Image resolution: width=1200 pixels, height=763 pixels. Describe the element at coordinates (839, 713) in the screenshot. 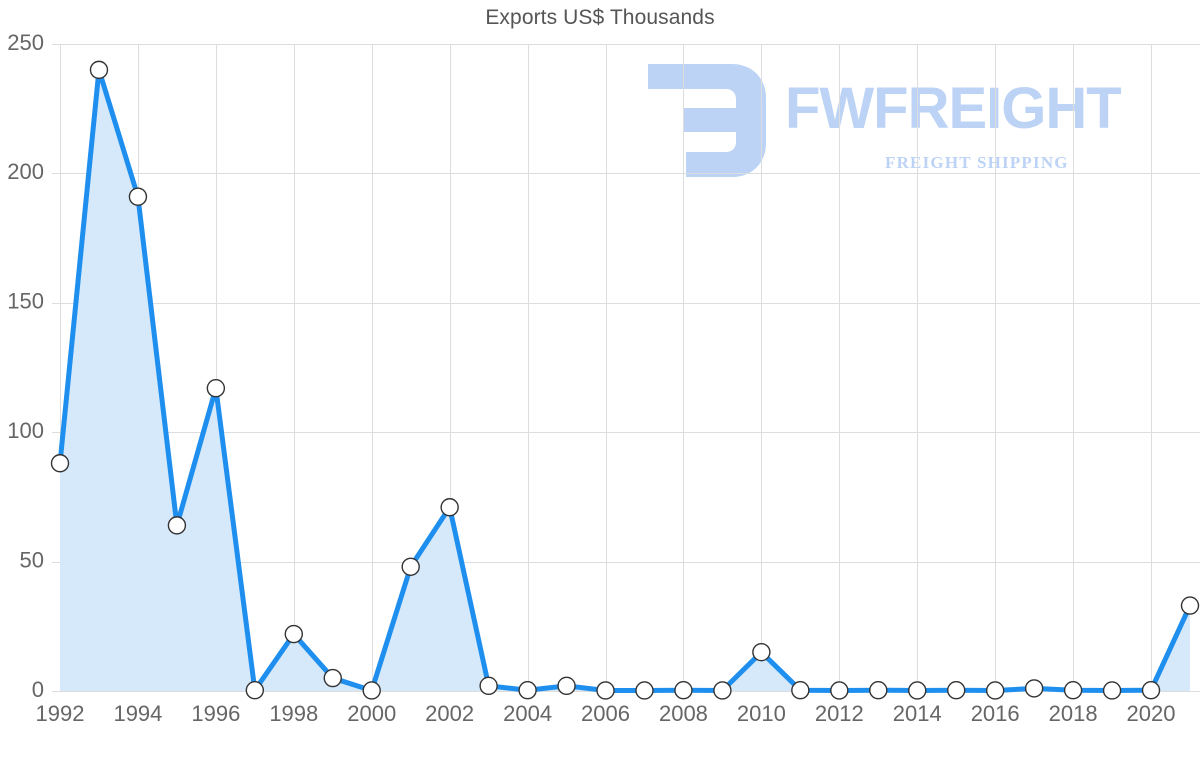

I see `svg-text: 2012` at that location.